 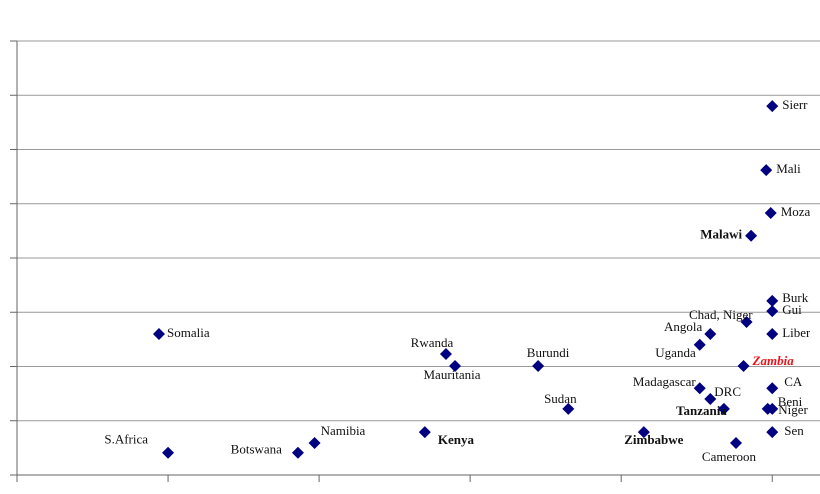 I want to click on point-label: Tanzania, so click(x=701, y=410).